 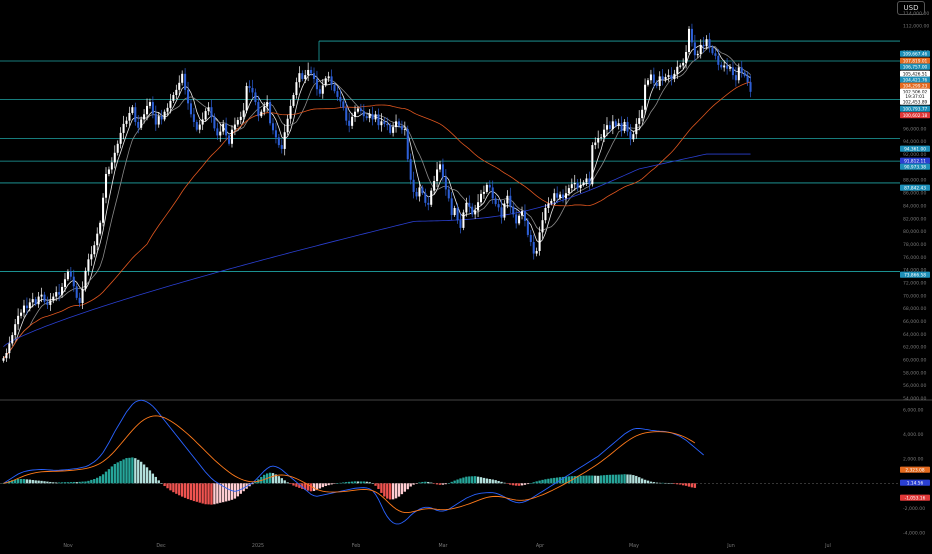 I want to click on currency-selector: USD, so click(x=911, y=8).